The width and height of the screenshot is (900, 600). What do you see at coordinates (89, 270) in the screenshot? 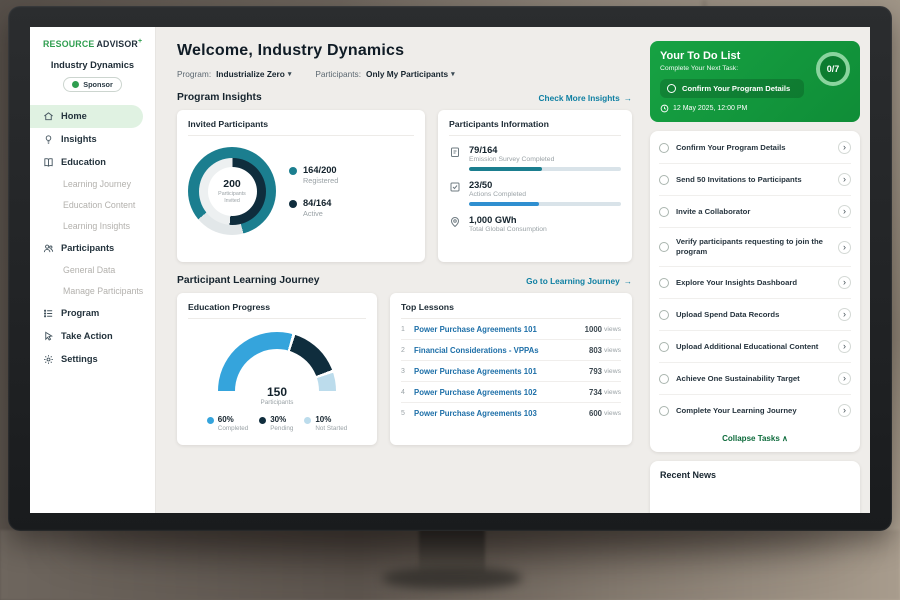
I see `sidebar-item-general-data: General Data` at bounding box center [89, 270].